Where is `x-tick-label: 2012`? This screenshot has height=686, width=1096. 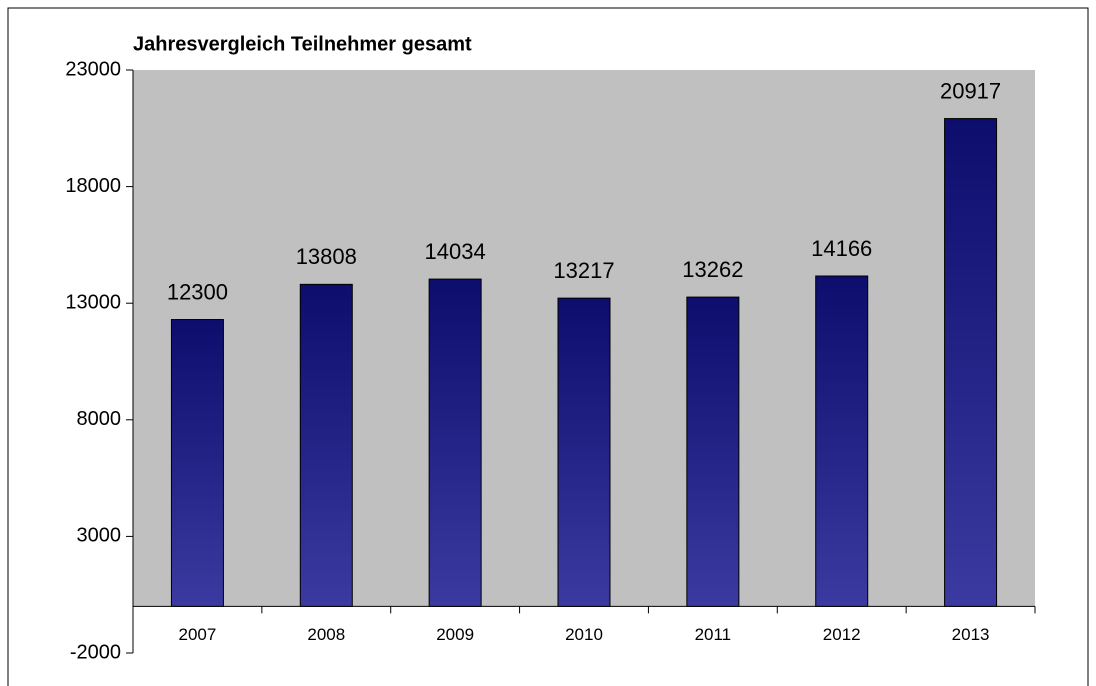
x-tick-label: 2012 is located at coordinates (842, 634).